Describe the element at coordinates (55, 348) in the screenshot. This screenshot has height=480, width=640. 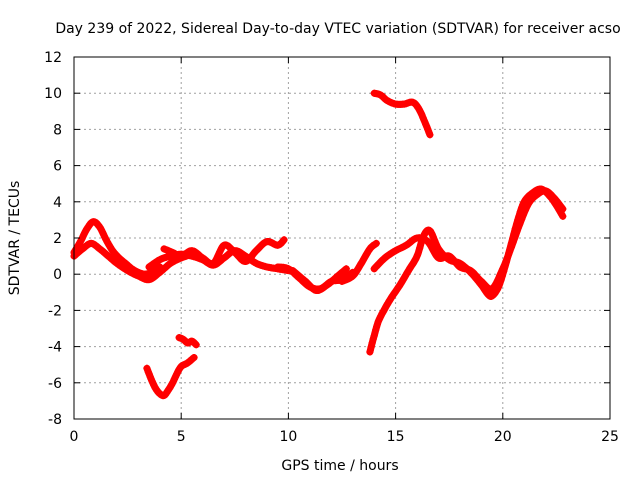
I see `y-tick-label: -4` at that location.